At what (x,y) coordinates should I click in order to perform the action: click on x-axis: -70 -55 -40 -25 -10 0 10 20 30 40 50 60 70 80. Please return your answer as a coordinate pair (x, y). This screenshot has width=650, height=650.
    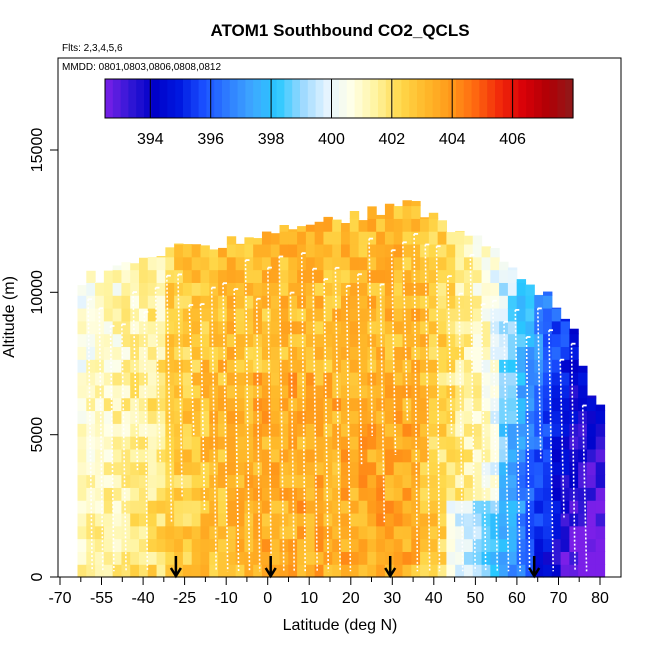
    Looking at the image, I should click on (334, 591).